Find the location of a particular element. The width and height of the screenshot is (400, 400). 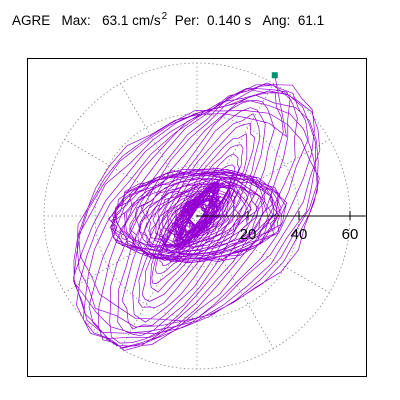

angle-label: Ang: is located at coordinates (276, 20).